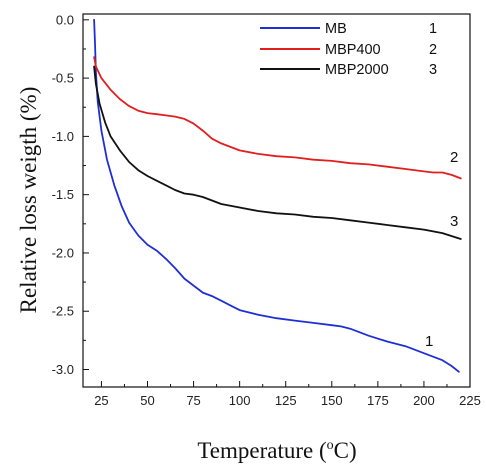  Describe the element at coordinates (63, 252) in the screenshot. I see `y-tick-label-4: -2.0` at that location.